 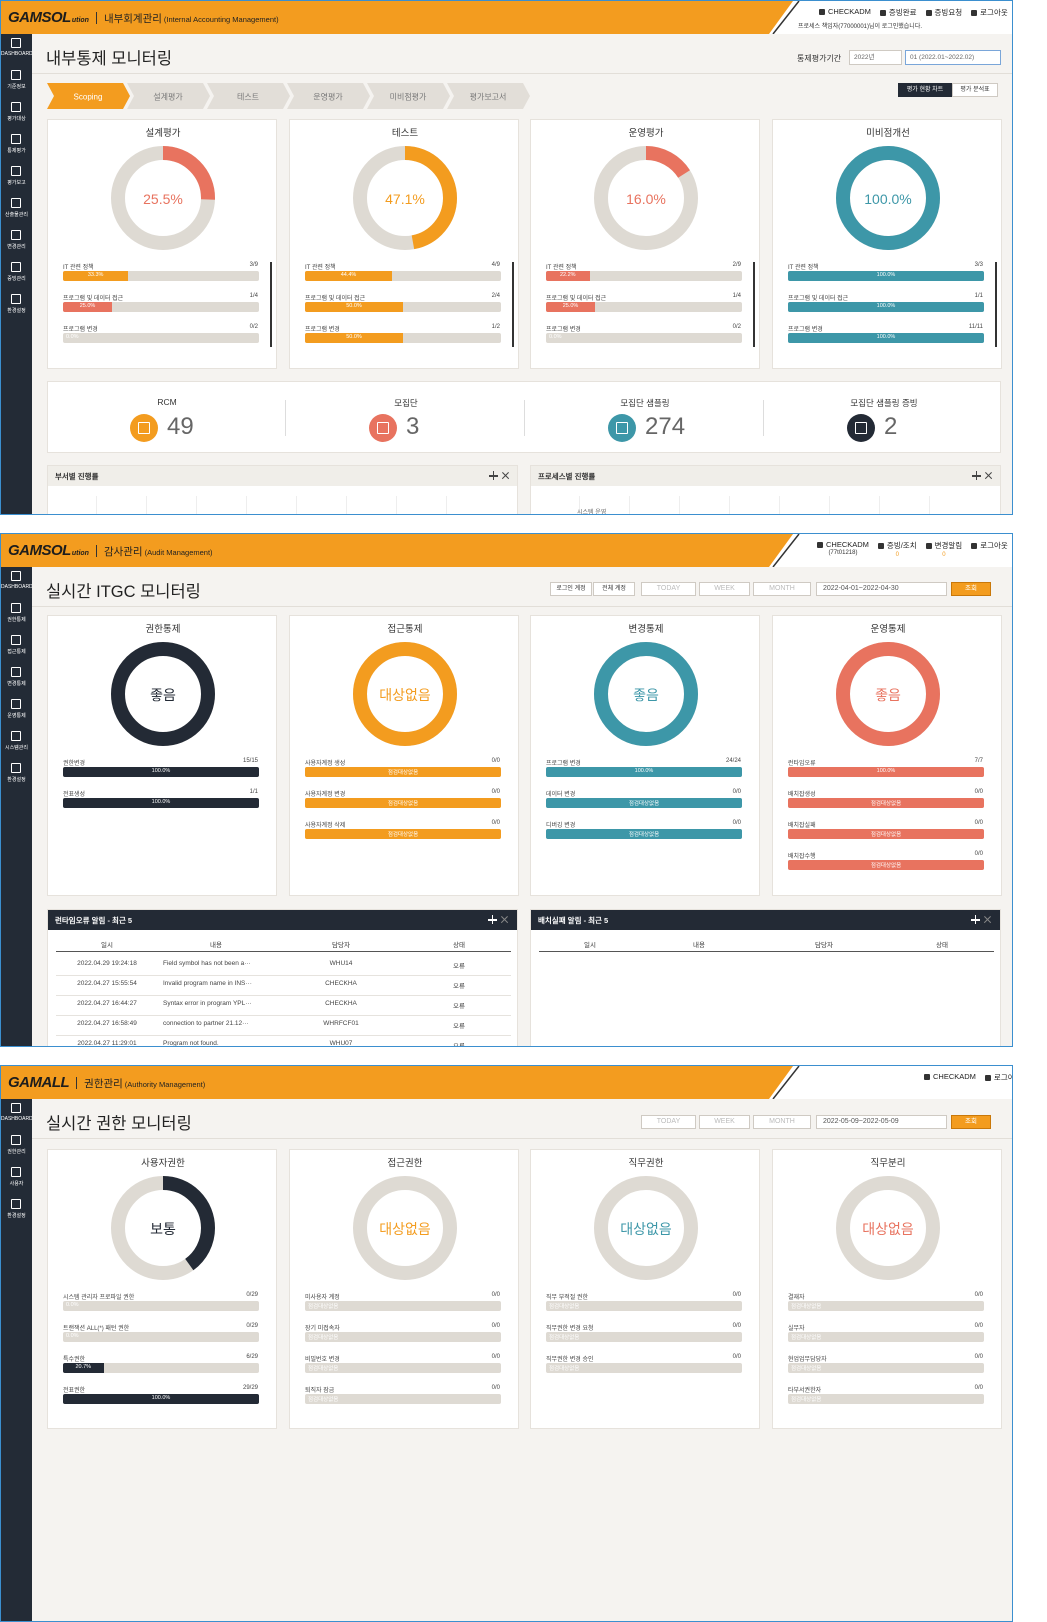 I want to click on header-item: CHECKADM (77t01218), so click(x=843, y=549).